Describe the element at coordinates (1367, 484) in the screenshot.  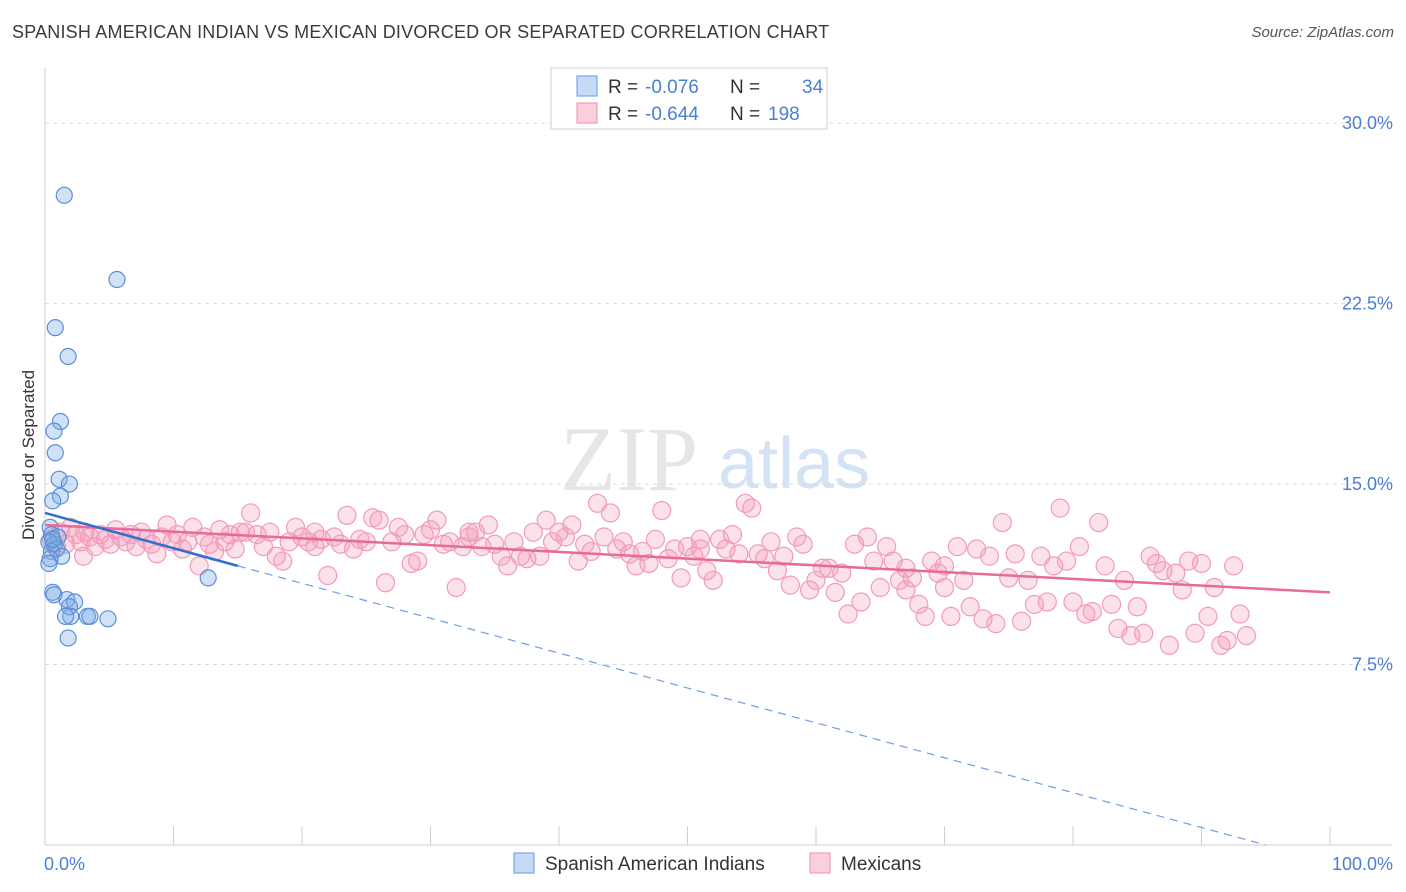
I see `y-tick-label: 15.0%` at that location.